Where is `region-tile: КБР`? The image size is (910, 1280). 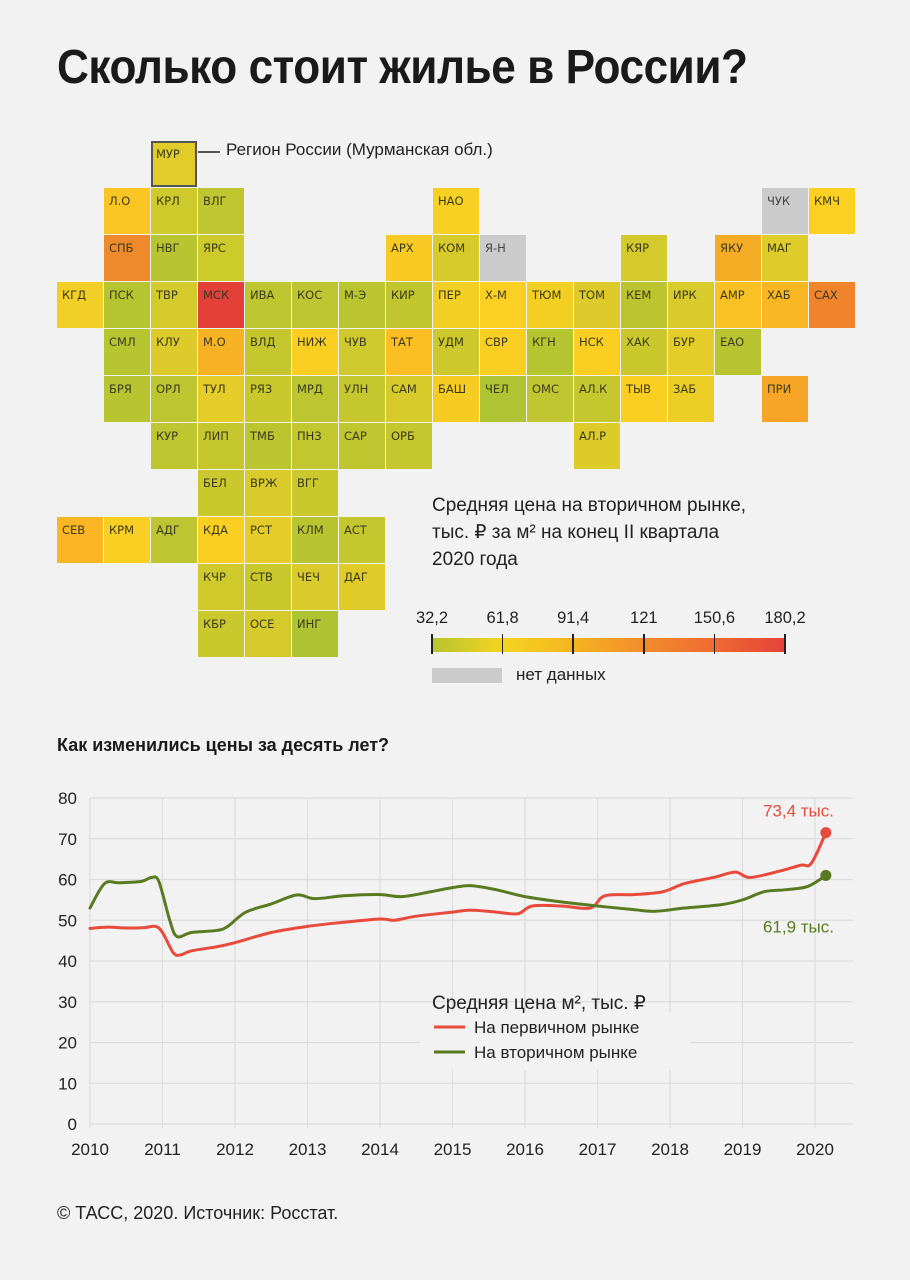 region-tile: КБР is located at coordinates (221, 634).